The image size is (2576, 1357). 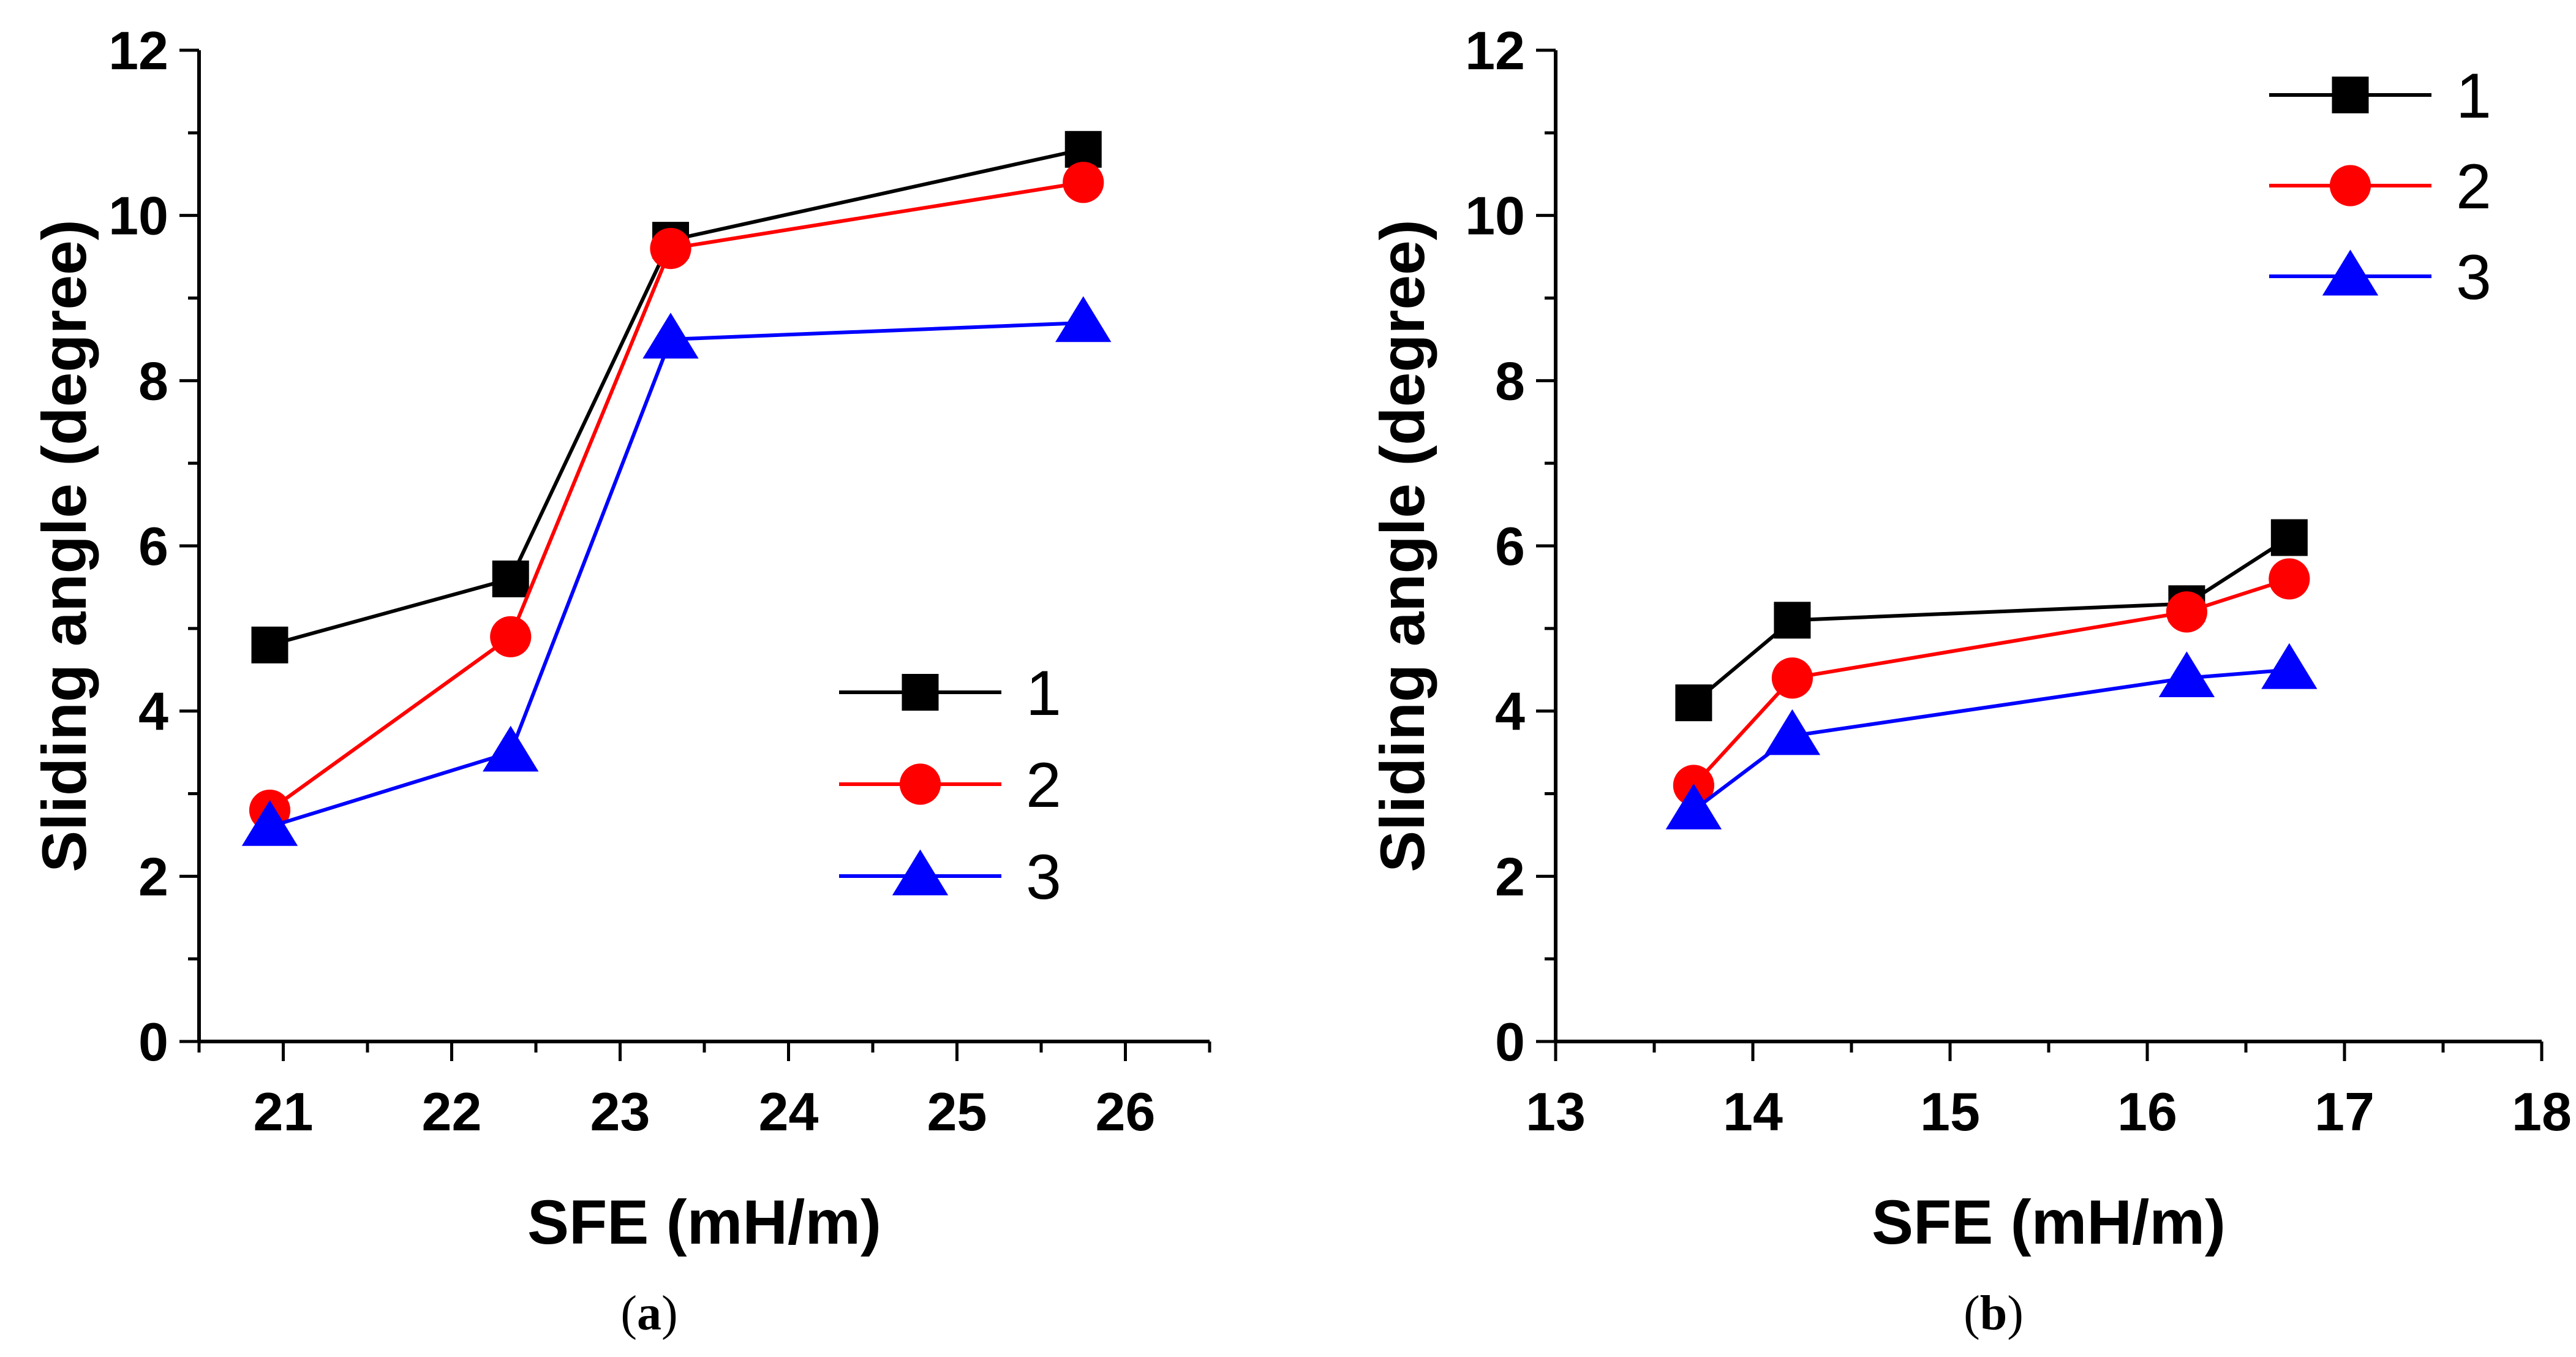 I want to click on panel-a-y-tick-label: 8, so click(x=153, y=380).